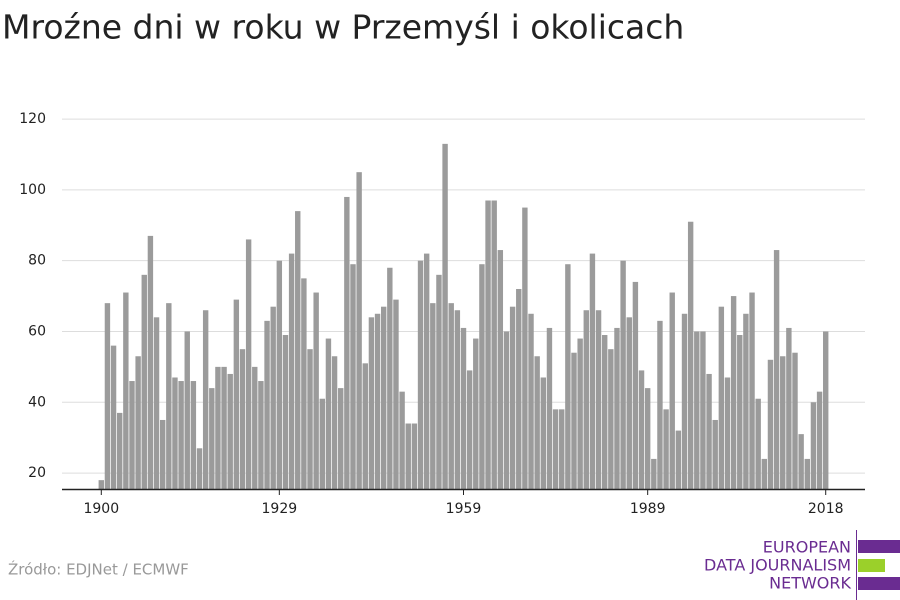 The width and height of the screenshot is (900, 600). I want to click on y-tick-label: 80, so click(37, 261).